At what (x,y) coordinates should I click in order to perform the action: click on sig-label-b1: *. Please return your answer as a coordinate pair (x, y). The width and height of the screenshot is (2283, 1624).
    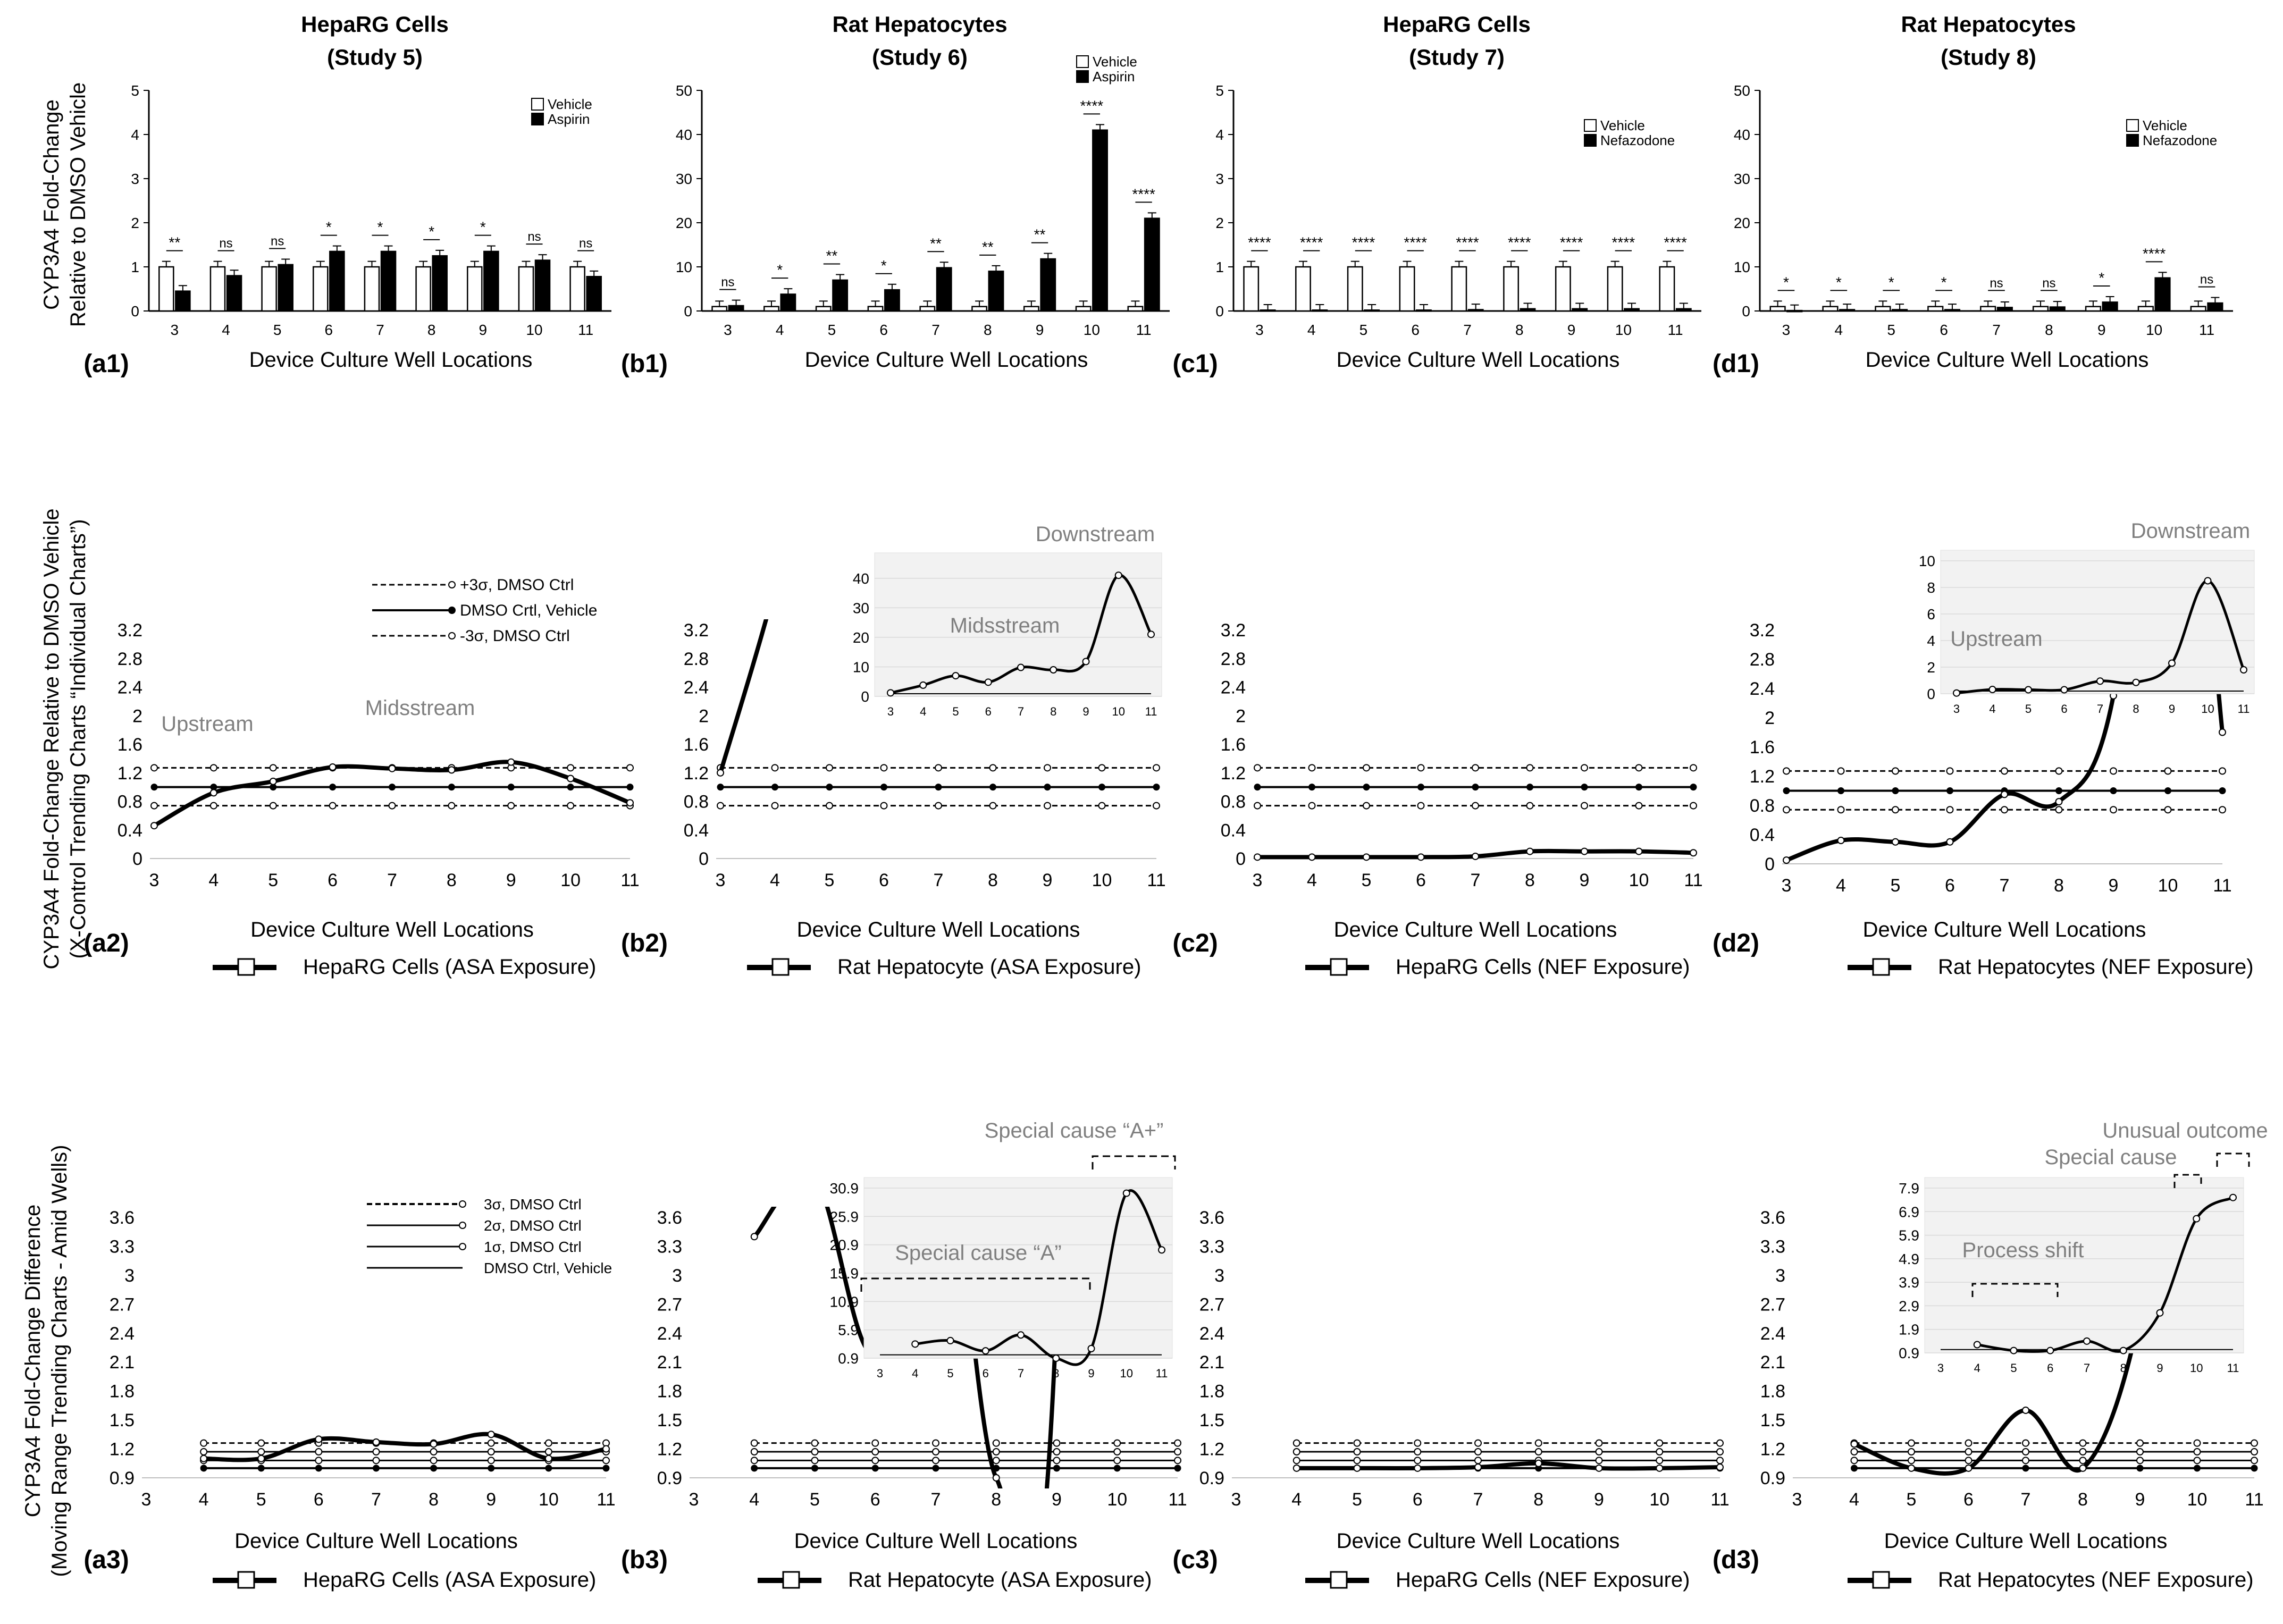
    Looking at the image, I should click on (884, 265).